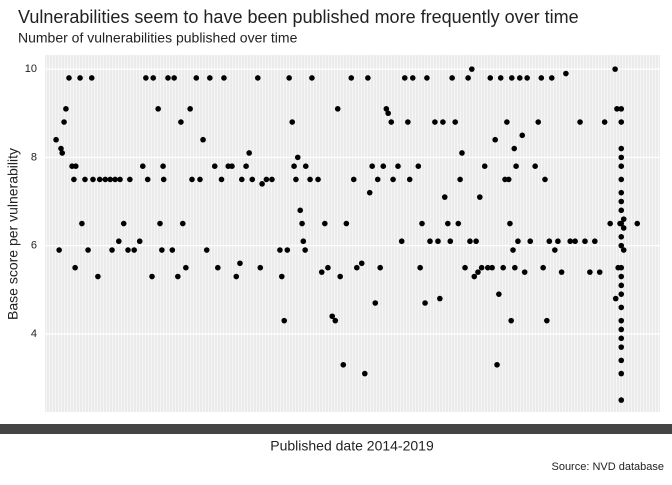 The image size is (672, 485). Describe the element at coordinates (13, 234) in the screenshot. I see `y-axis-title: Base score per vulnerability` at that location.